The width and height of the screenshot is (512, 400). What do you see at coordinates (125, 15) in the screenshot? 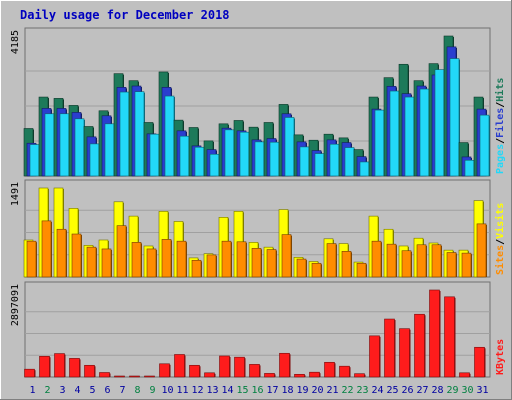
I see `chart-title: Daily usage for December 2018` at bounding box center [125, 15].